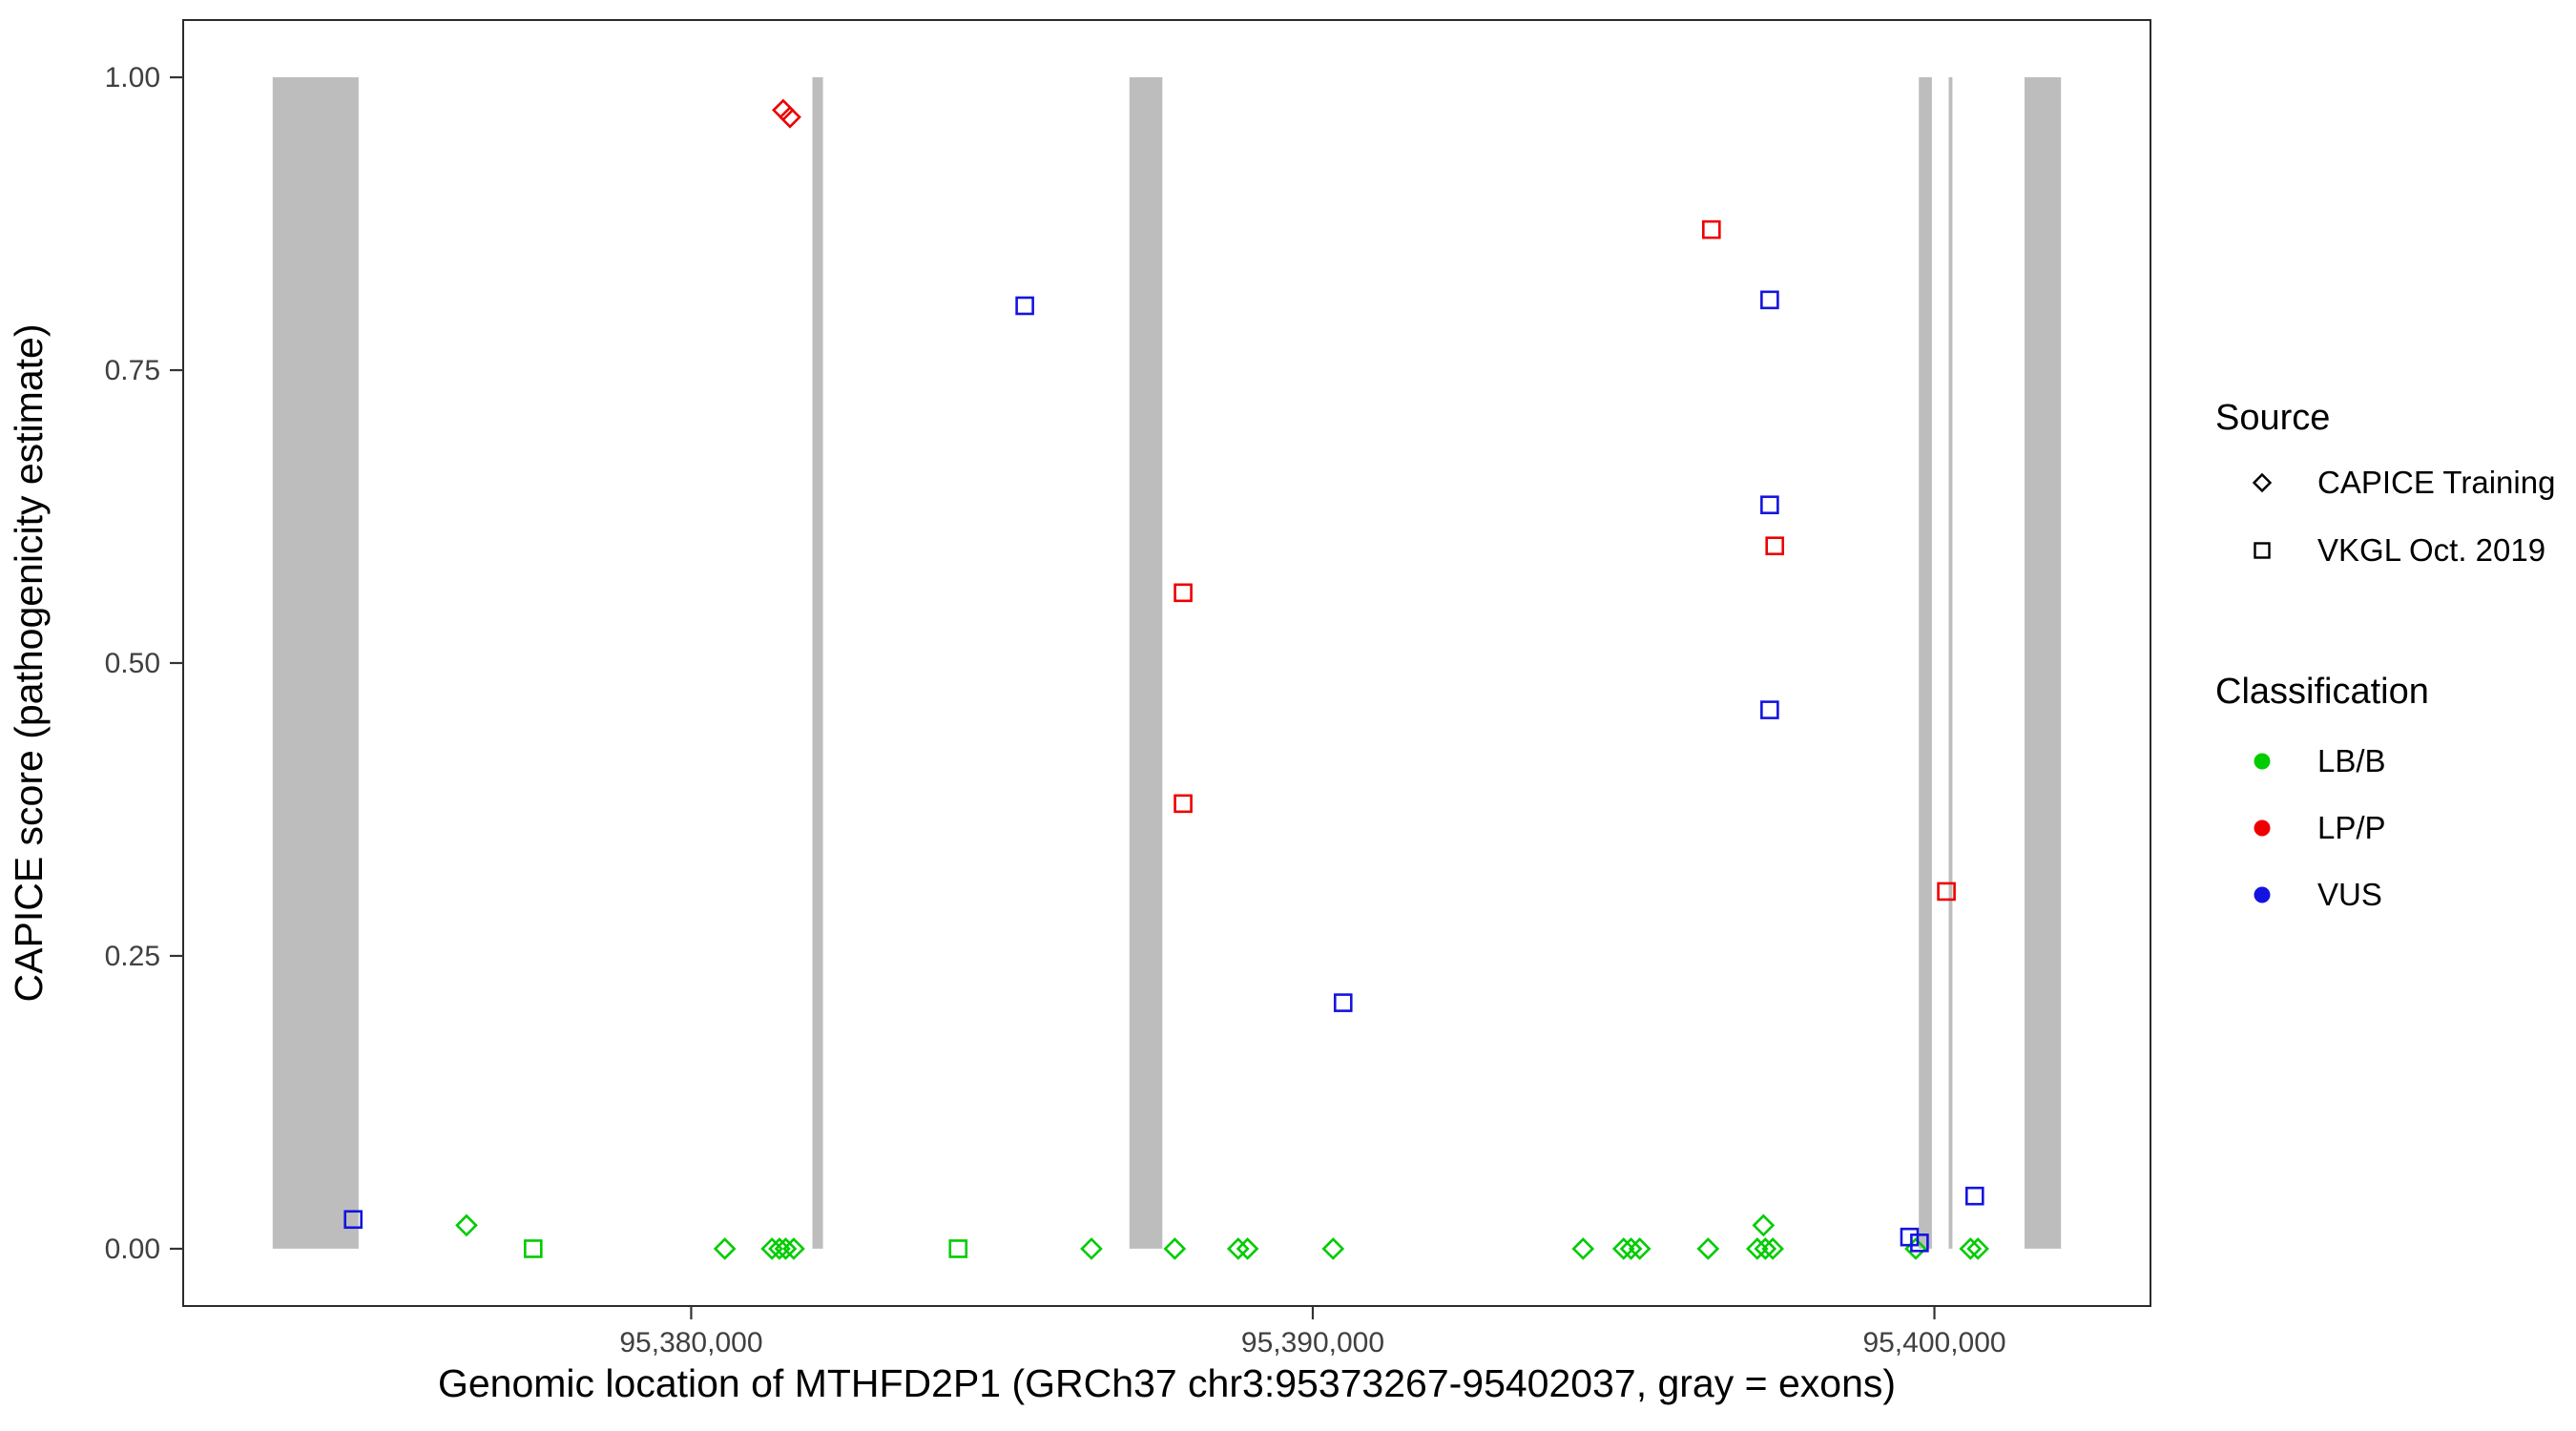 The width and height of the screenshot is (2576, 1431). Describe the element at coordinates (132, 77) in the screenshot. I see `y-tick-label: 1.00` at that location.